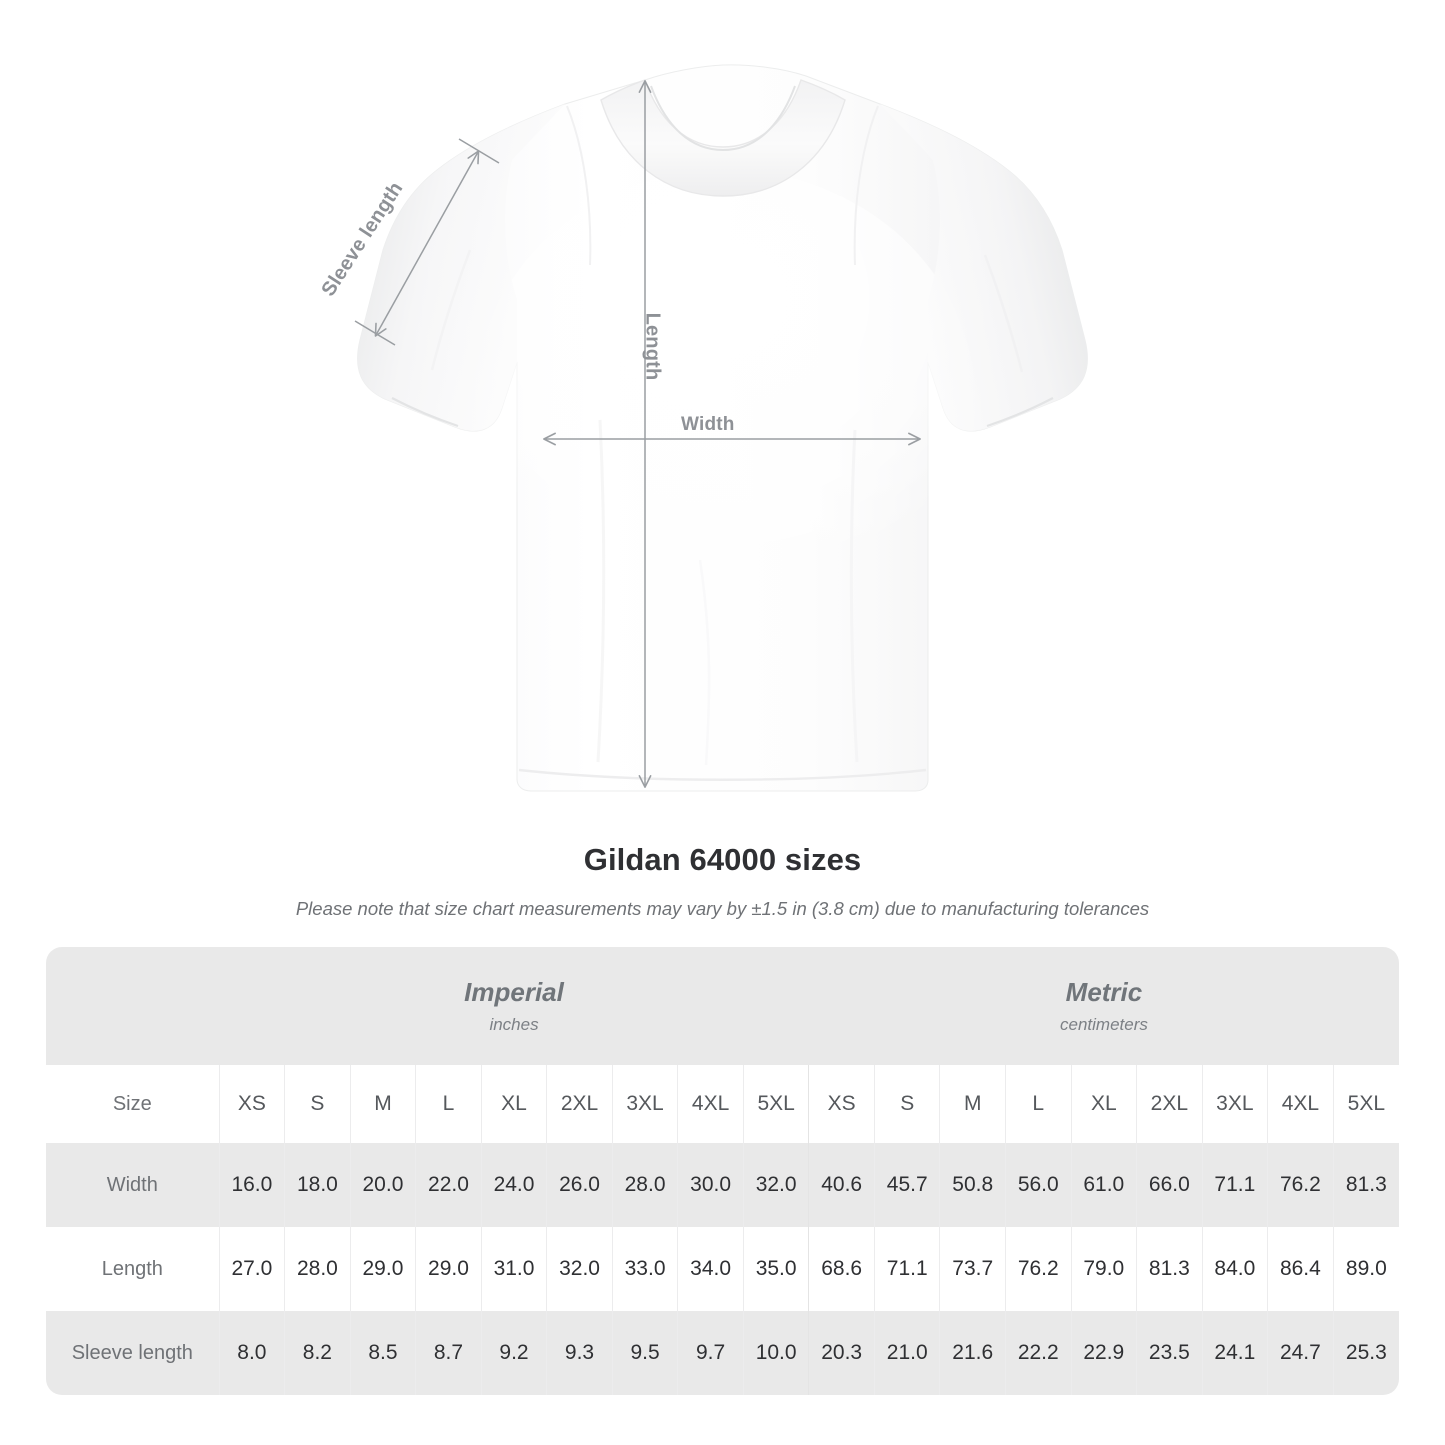 The height and width of the screenshot is (1445, 1445). What do you see at coordinates (1103, 1269) in the screenshot?
I see `cell-length-metric-xl: 79.0` at bounding box center [1103, 1269].